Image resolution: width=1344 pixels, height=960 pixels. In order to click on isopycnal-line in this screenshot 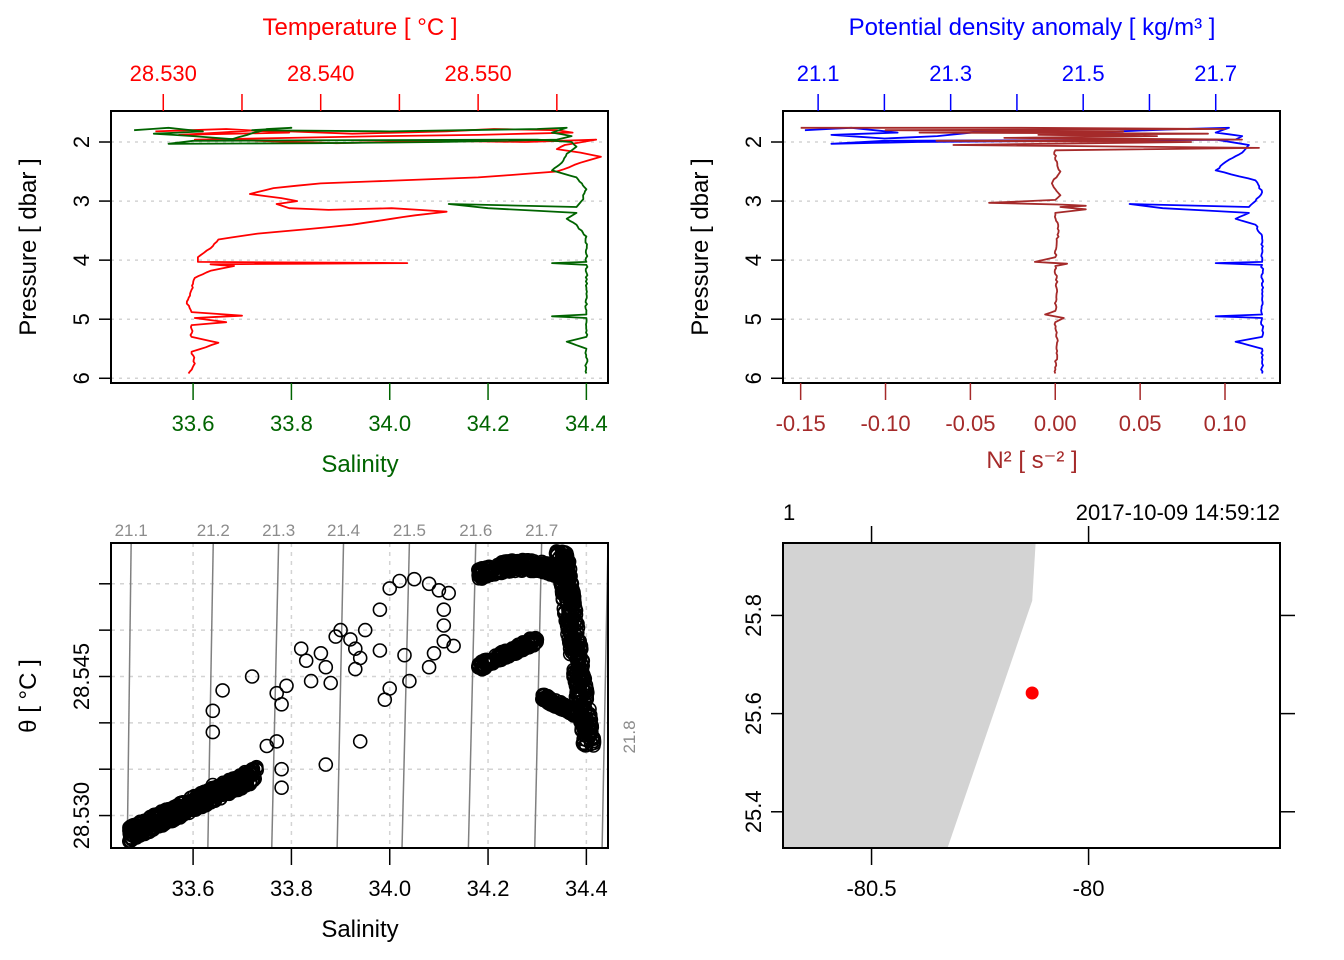, I will do `click(275, 695)`.